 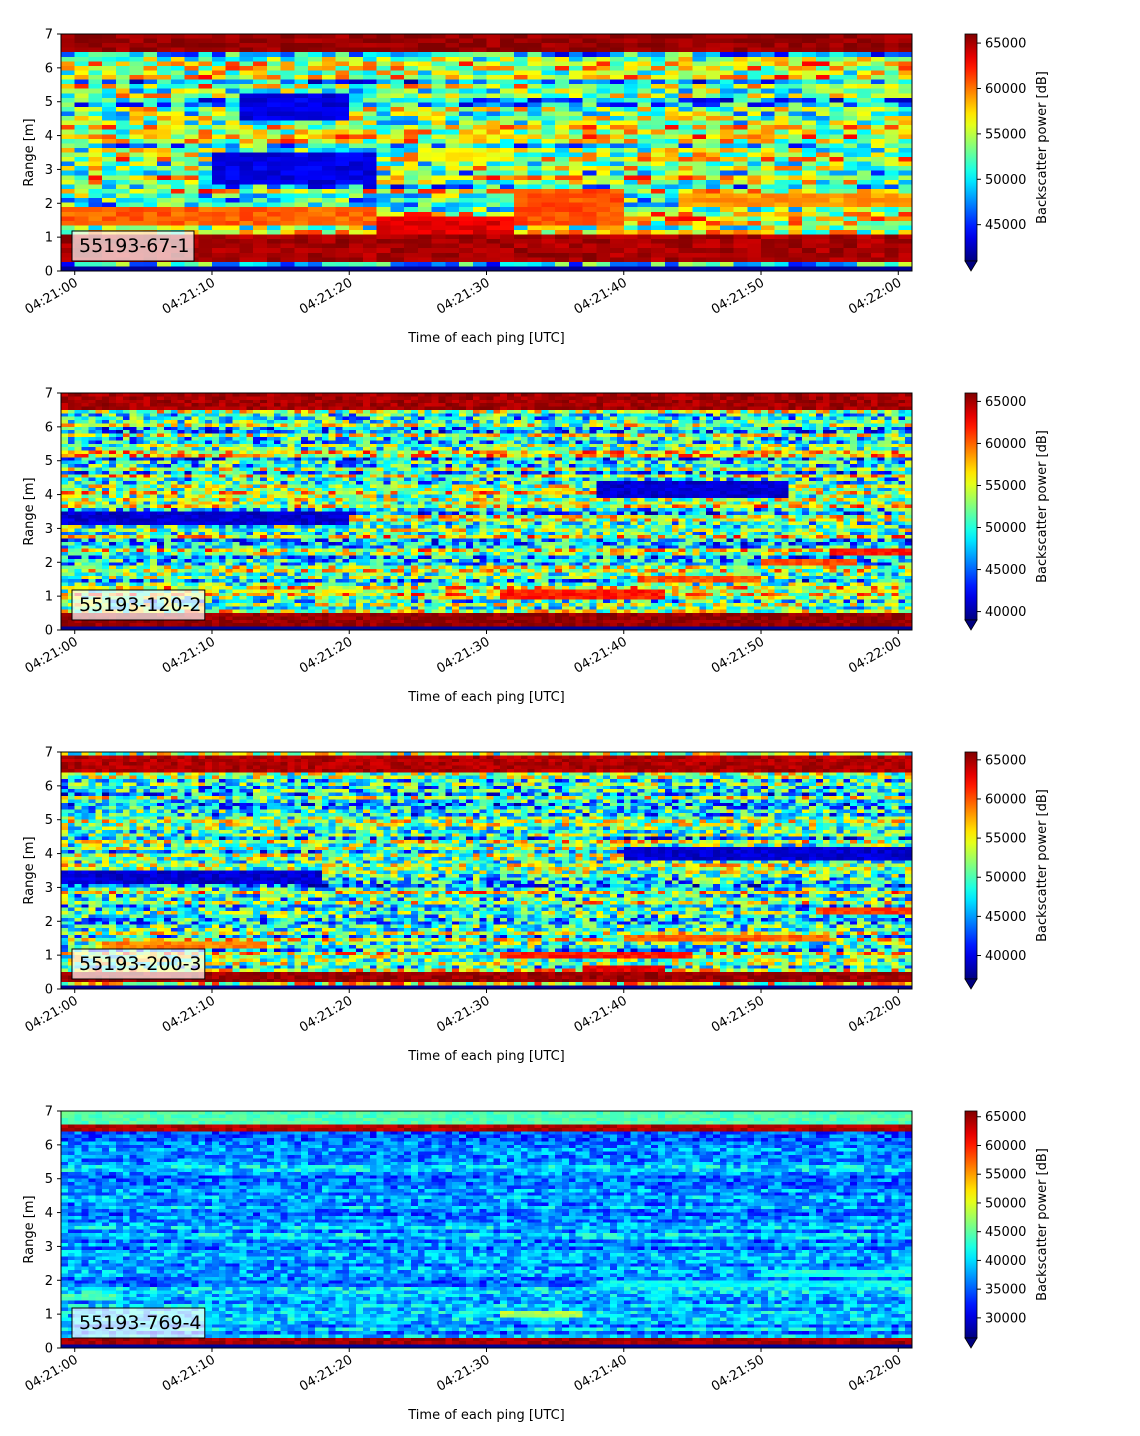 I want to click on run-label: 55193-769-4, so click(x=140, y=1323).